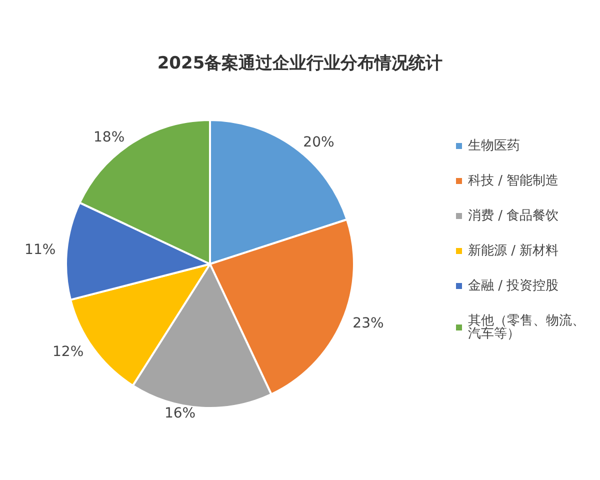 This screenshot has width=600, height=480. I want to click on legend-label: 其他（零售、物流、汽车等）, so click(526, 327).